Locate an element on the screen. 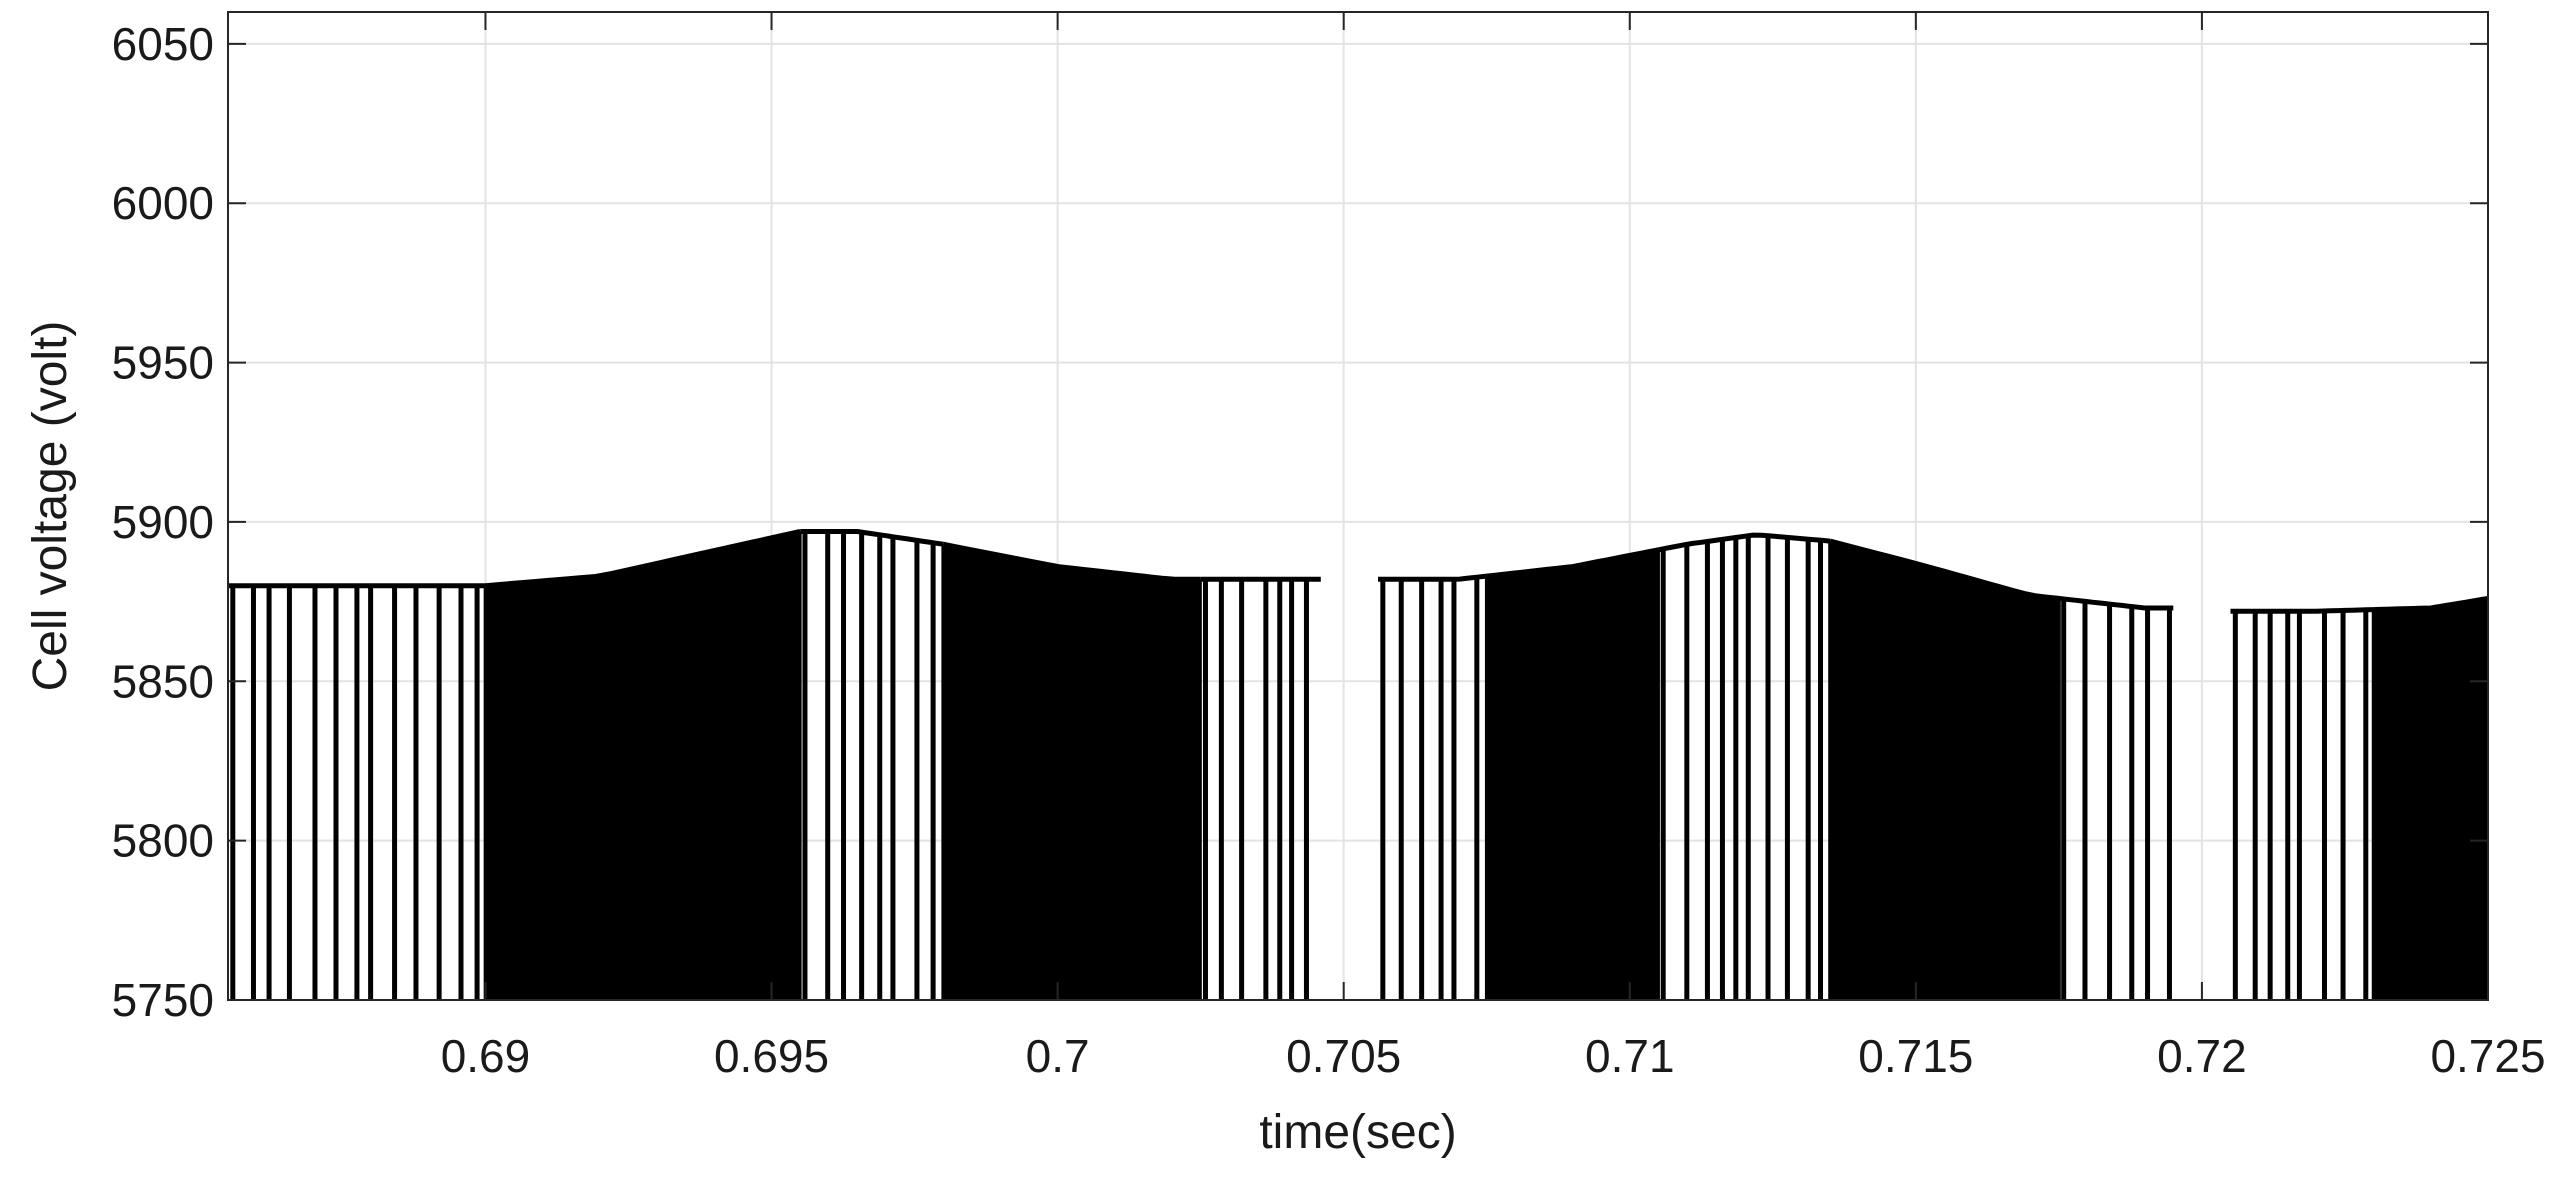 The height and width of the screenshot is (1200, 2554). y-tick-label: 5950 is located at coordinates (163, 363).